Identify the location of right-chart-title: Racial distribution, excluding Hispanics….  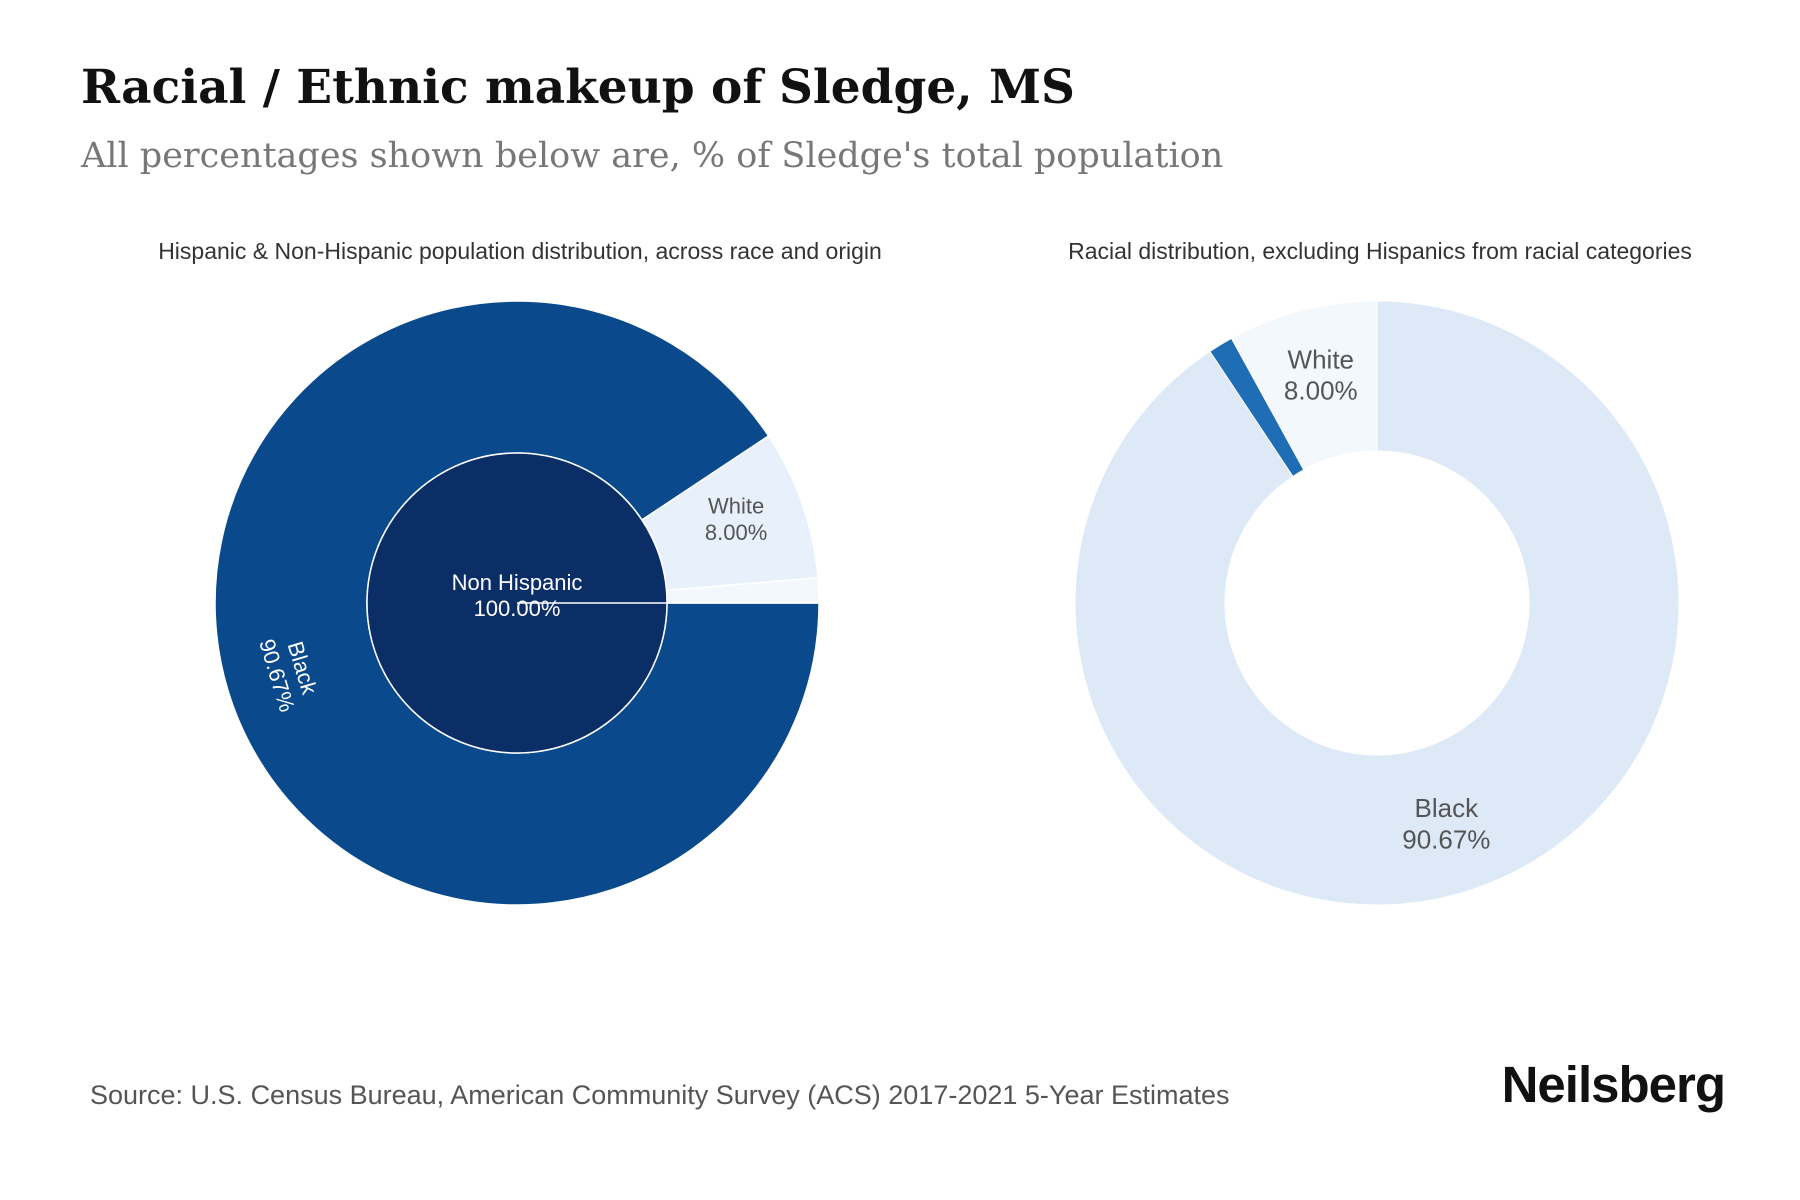
(1380, 251).